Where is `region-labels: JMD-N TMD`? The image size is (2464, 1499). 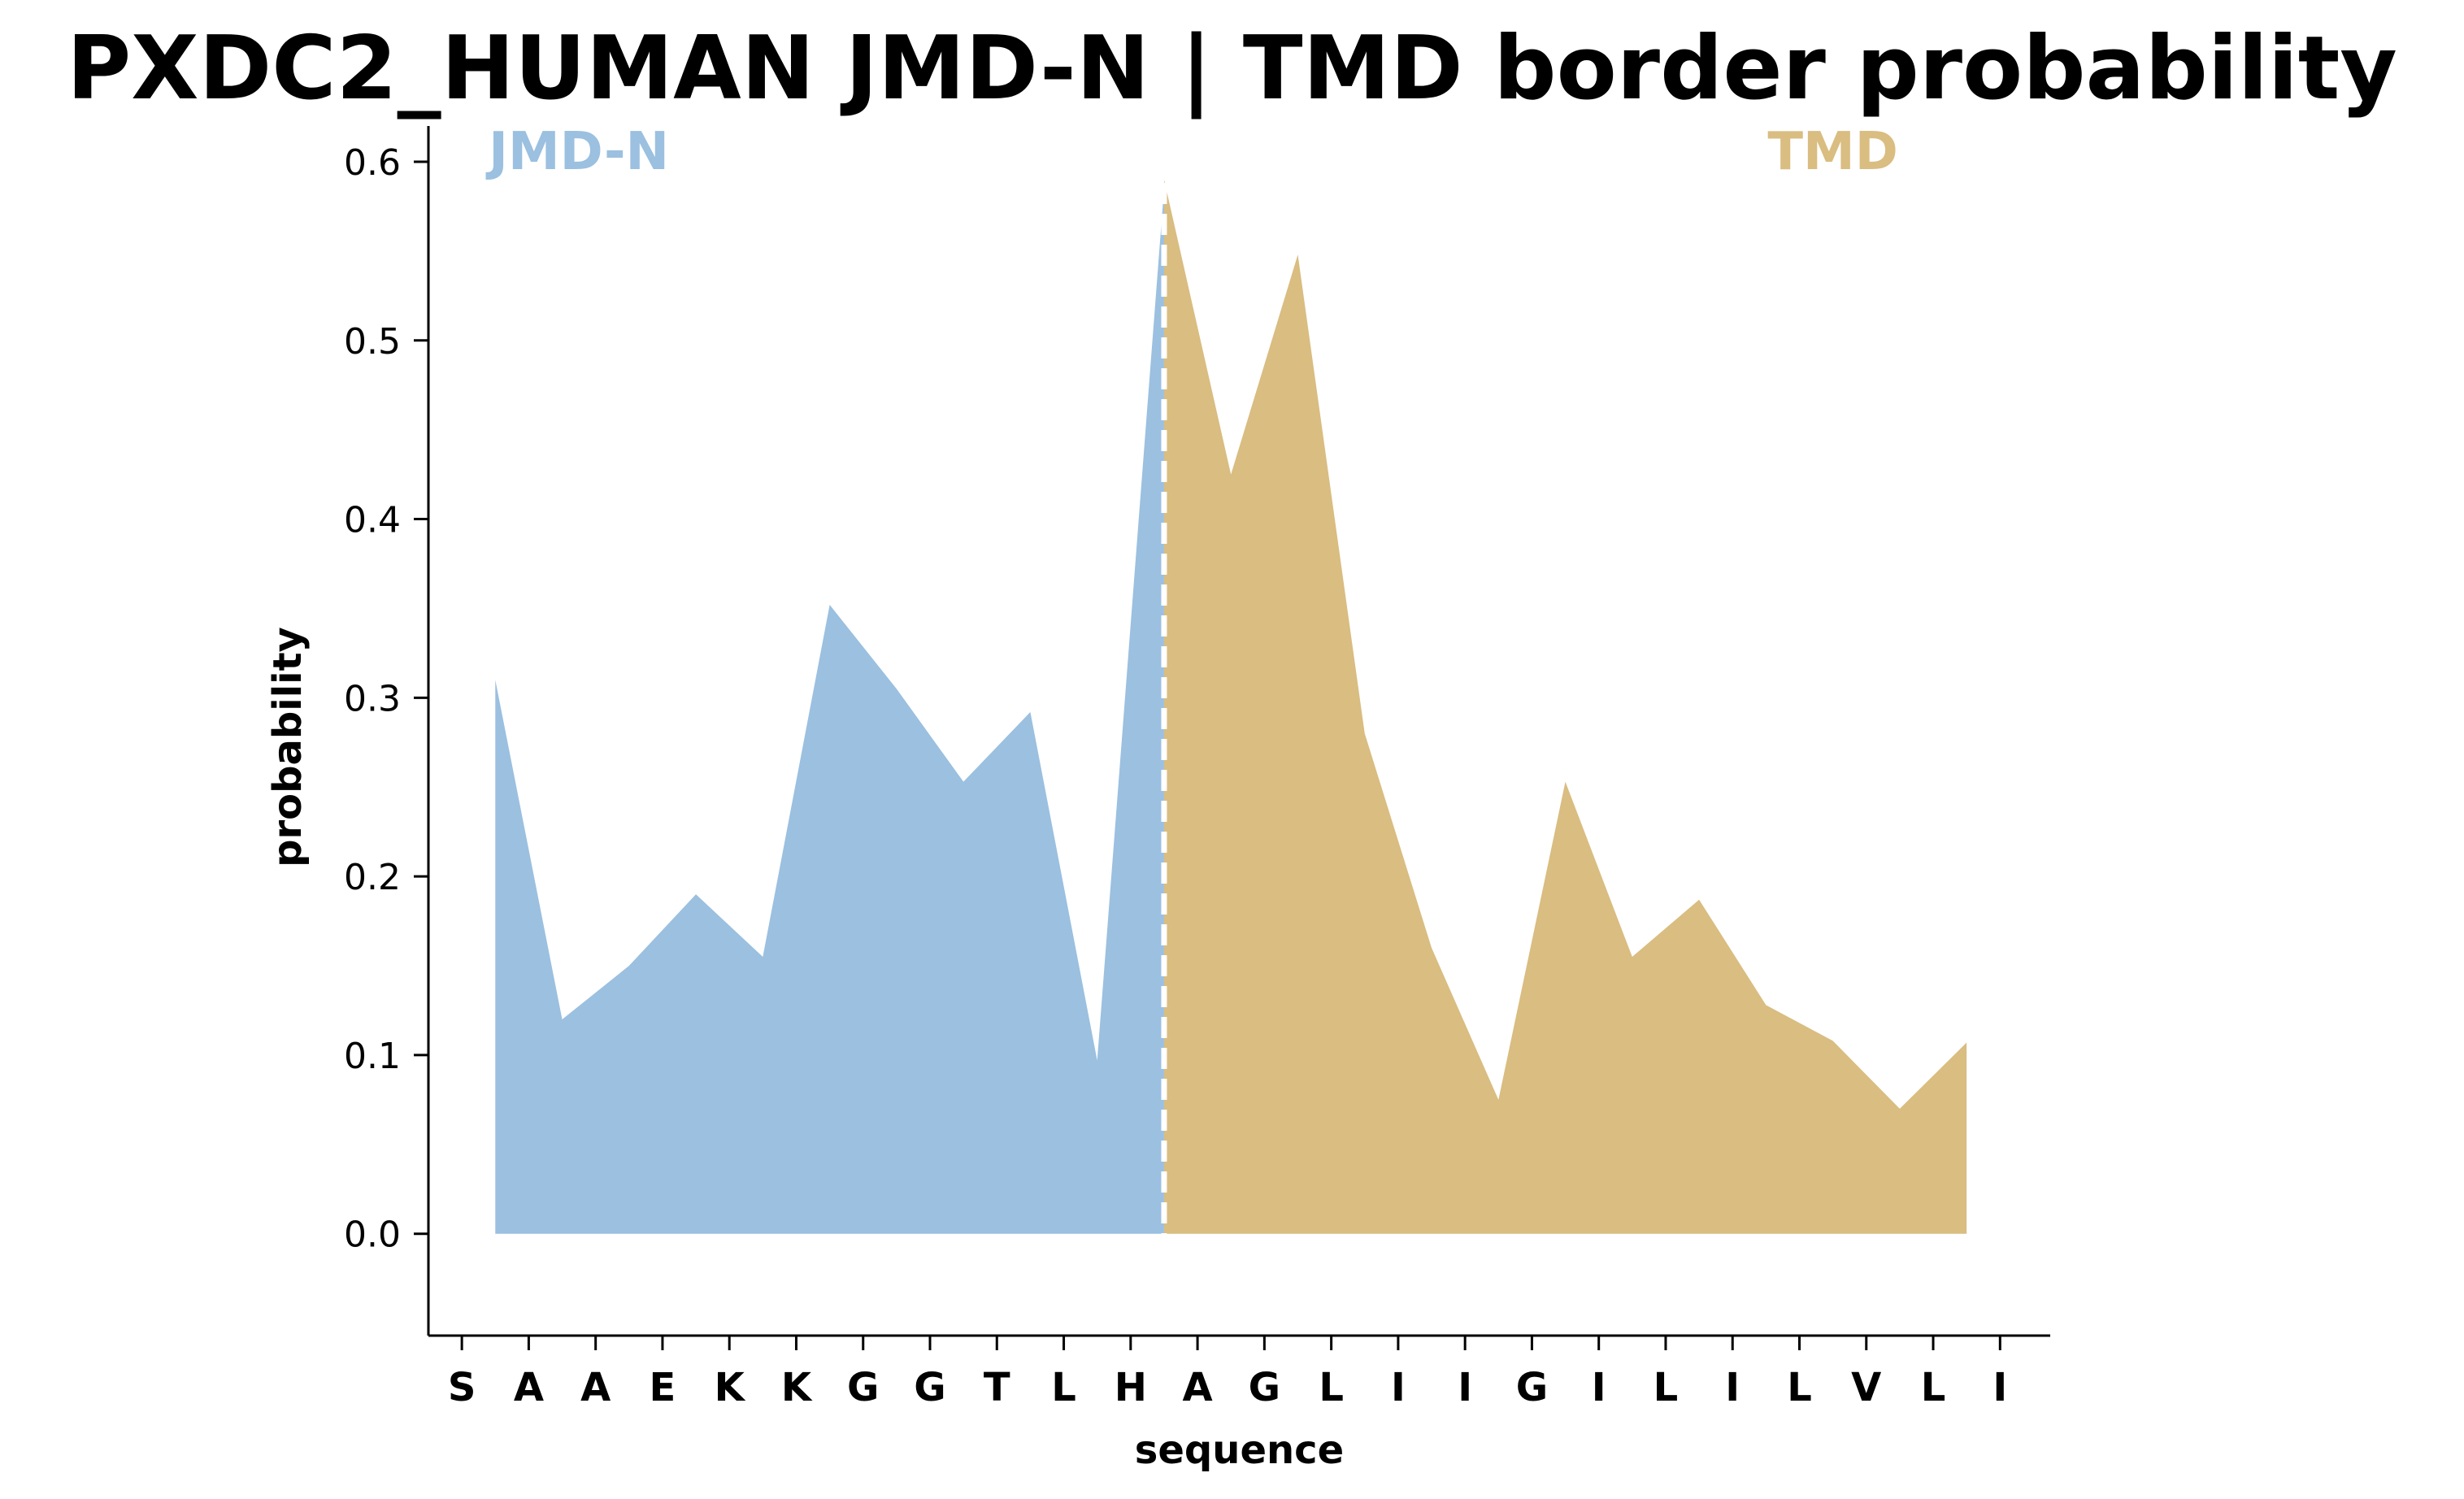
region-labels: JMD-N TMD is located at coordinates (1191, 152).